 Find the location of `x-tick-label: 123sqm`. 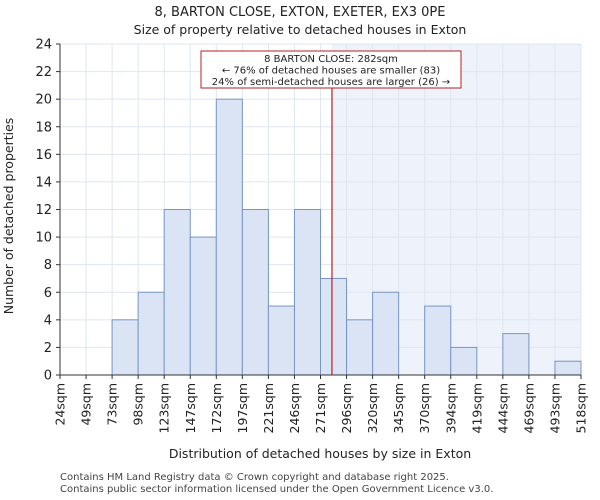

x-tick-label: 123sqm is located at coordinates (164, 408).